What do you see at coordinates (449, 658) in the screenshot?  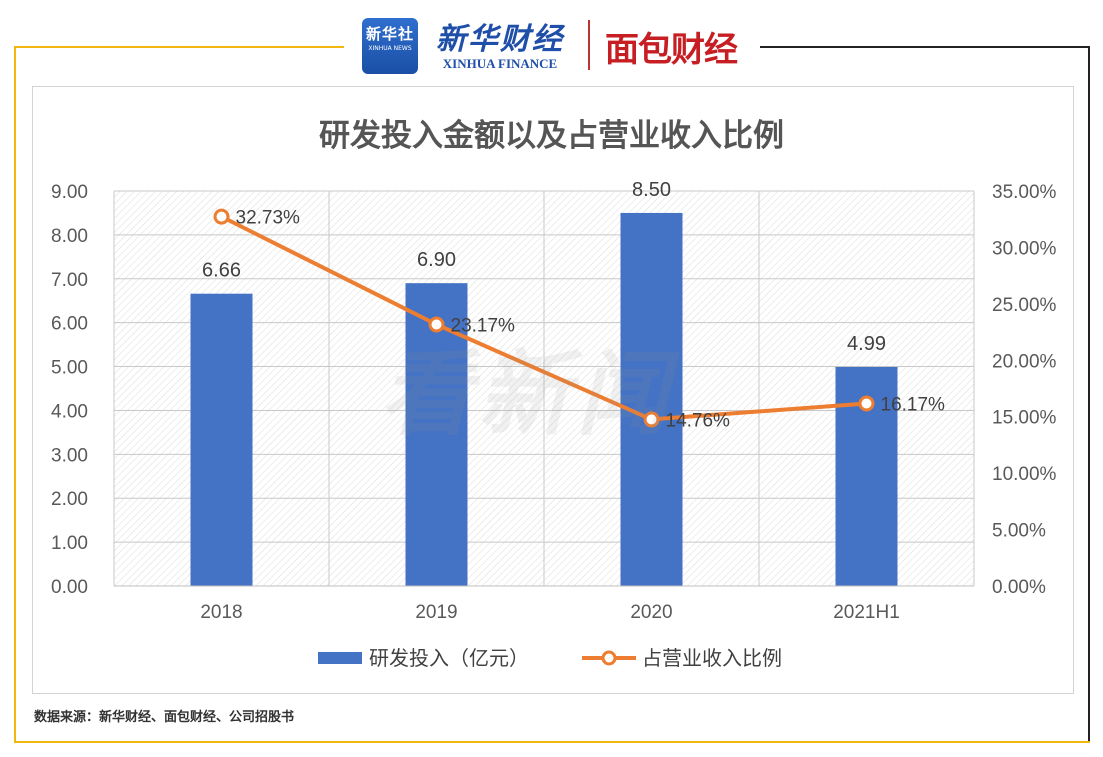 I see `legend-bar-label: 研发投入（亿元）` at bounding box center [449, 658].